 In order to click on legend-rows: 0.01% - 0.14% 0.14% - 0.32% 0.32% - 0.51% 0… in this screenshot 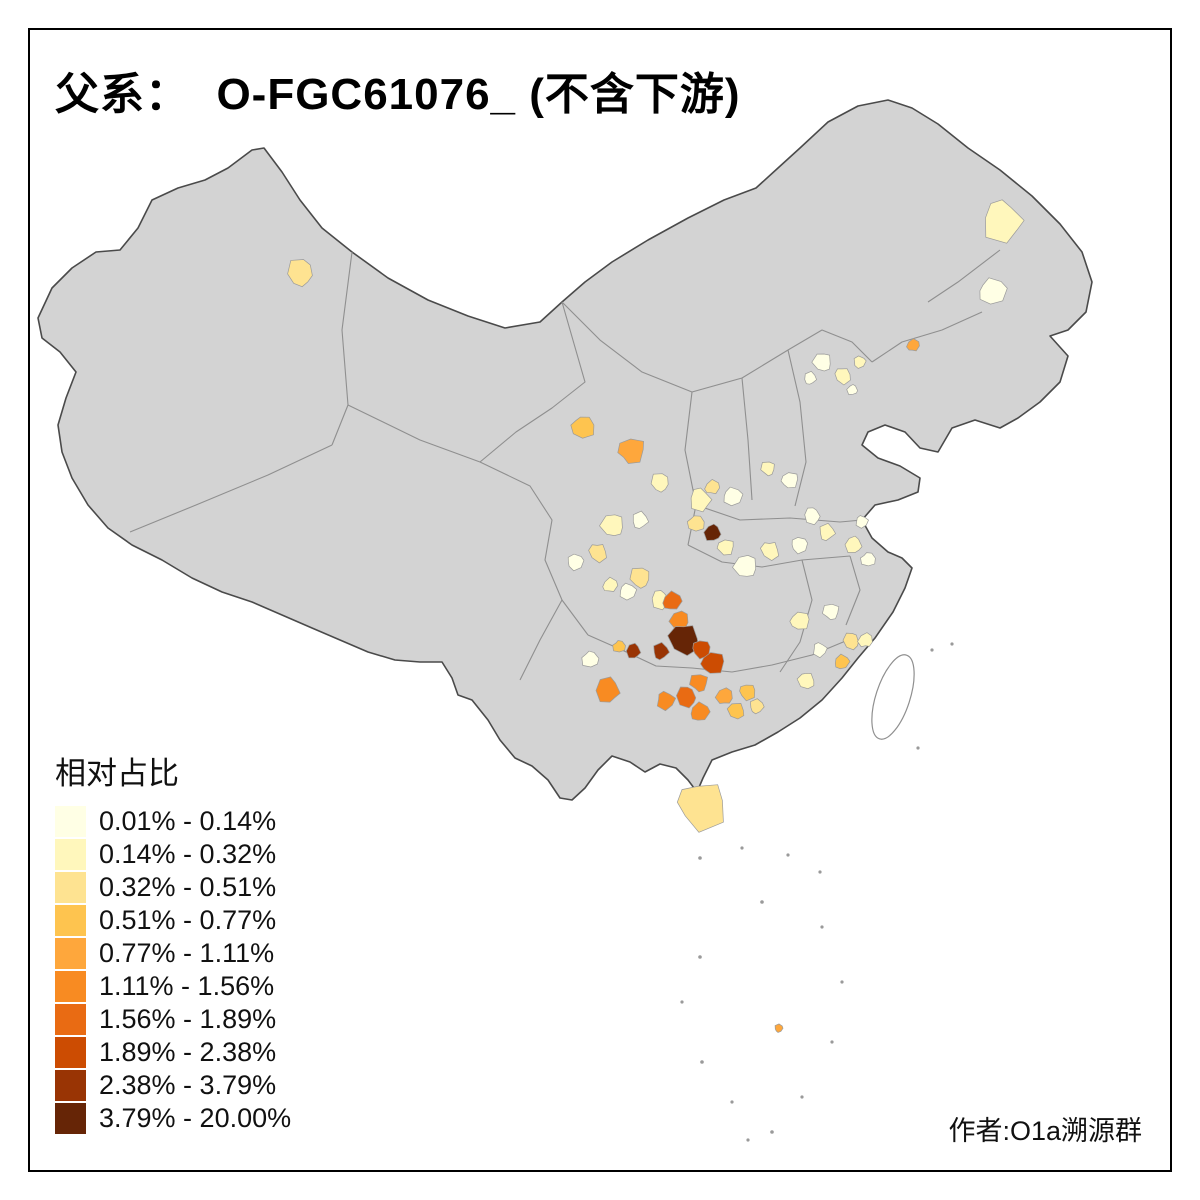, I will do `click(173, 970)`.